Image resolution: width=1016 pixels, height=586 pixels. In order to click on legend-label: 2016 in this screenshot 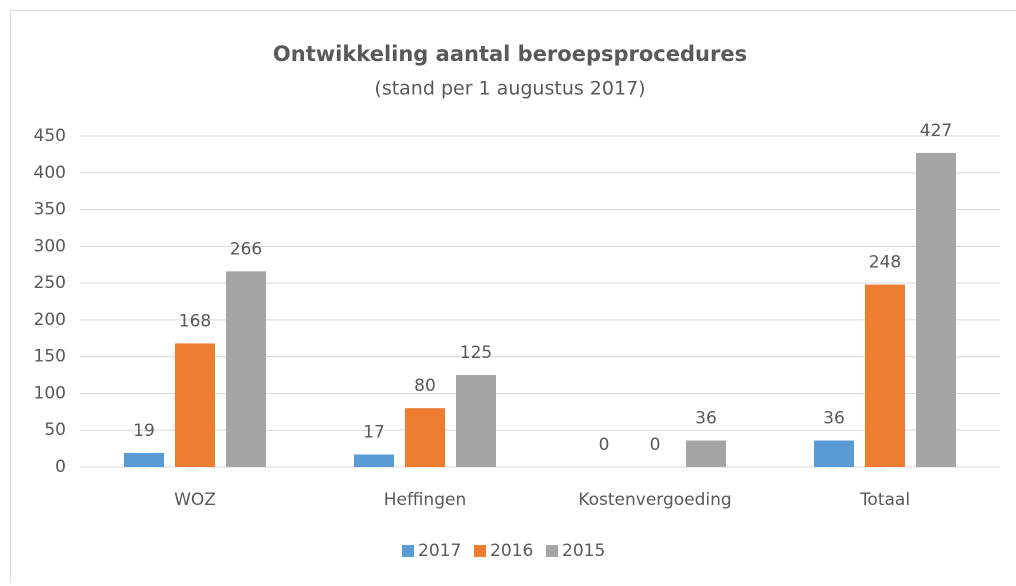, I will do `click(511, 551)`.